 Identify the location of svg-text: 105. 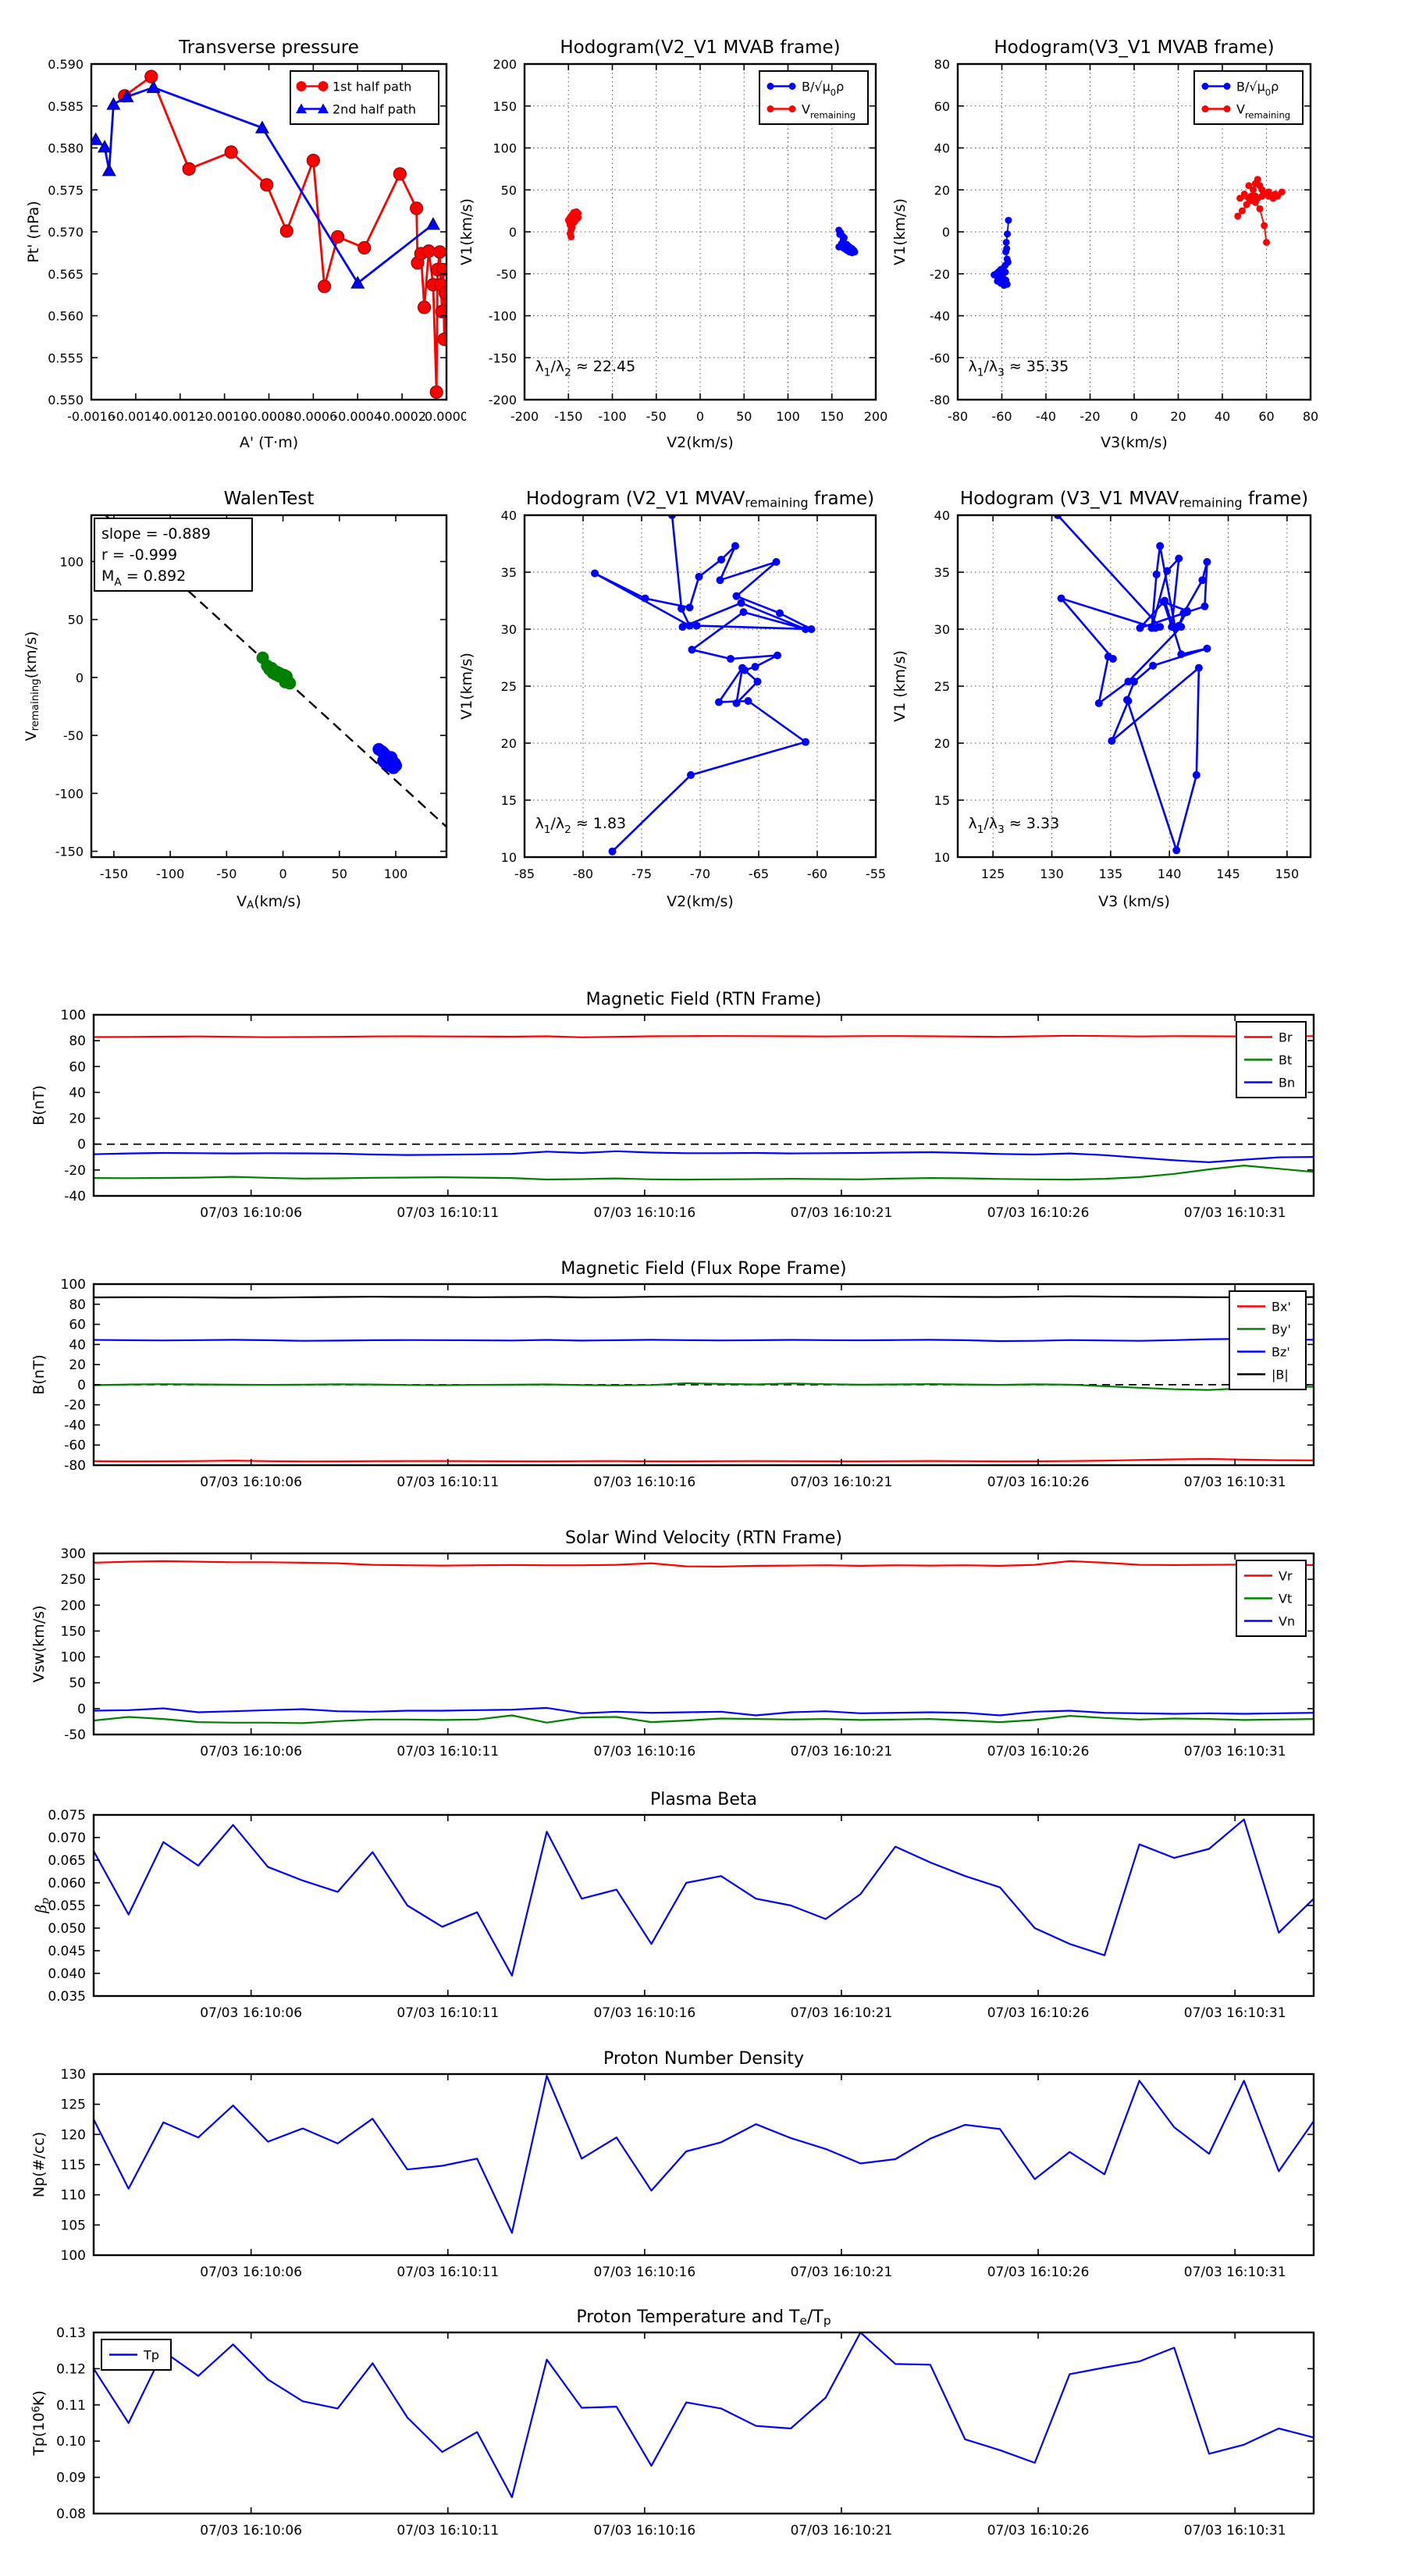
(73, 2225).